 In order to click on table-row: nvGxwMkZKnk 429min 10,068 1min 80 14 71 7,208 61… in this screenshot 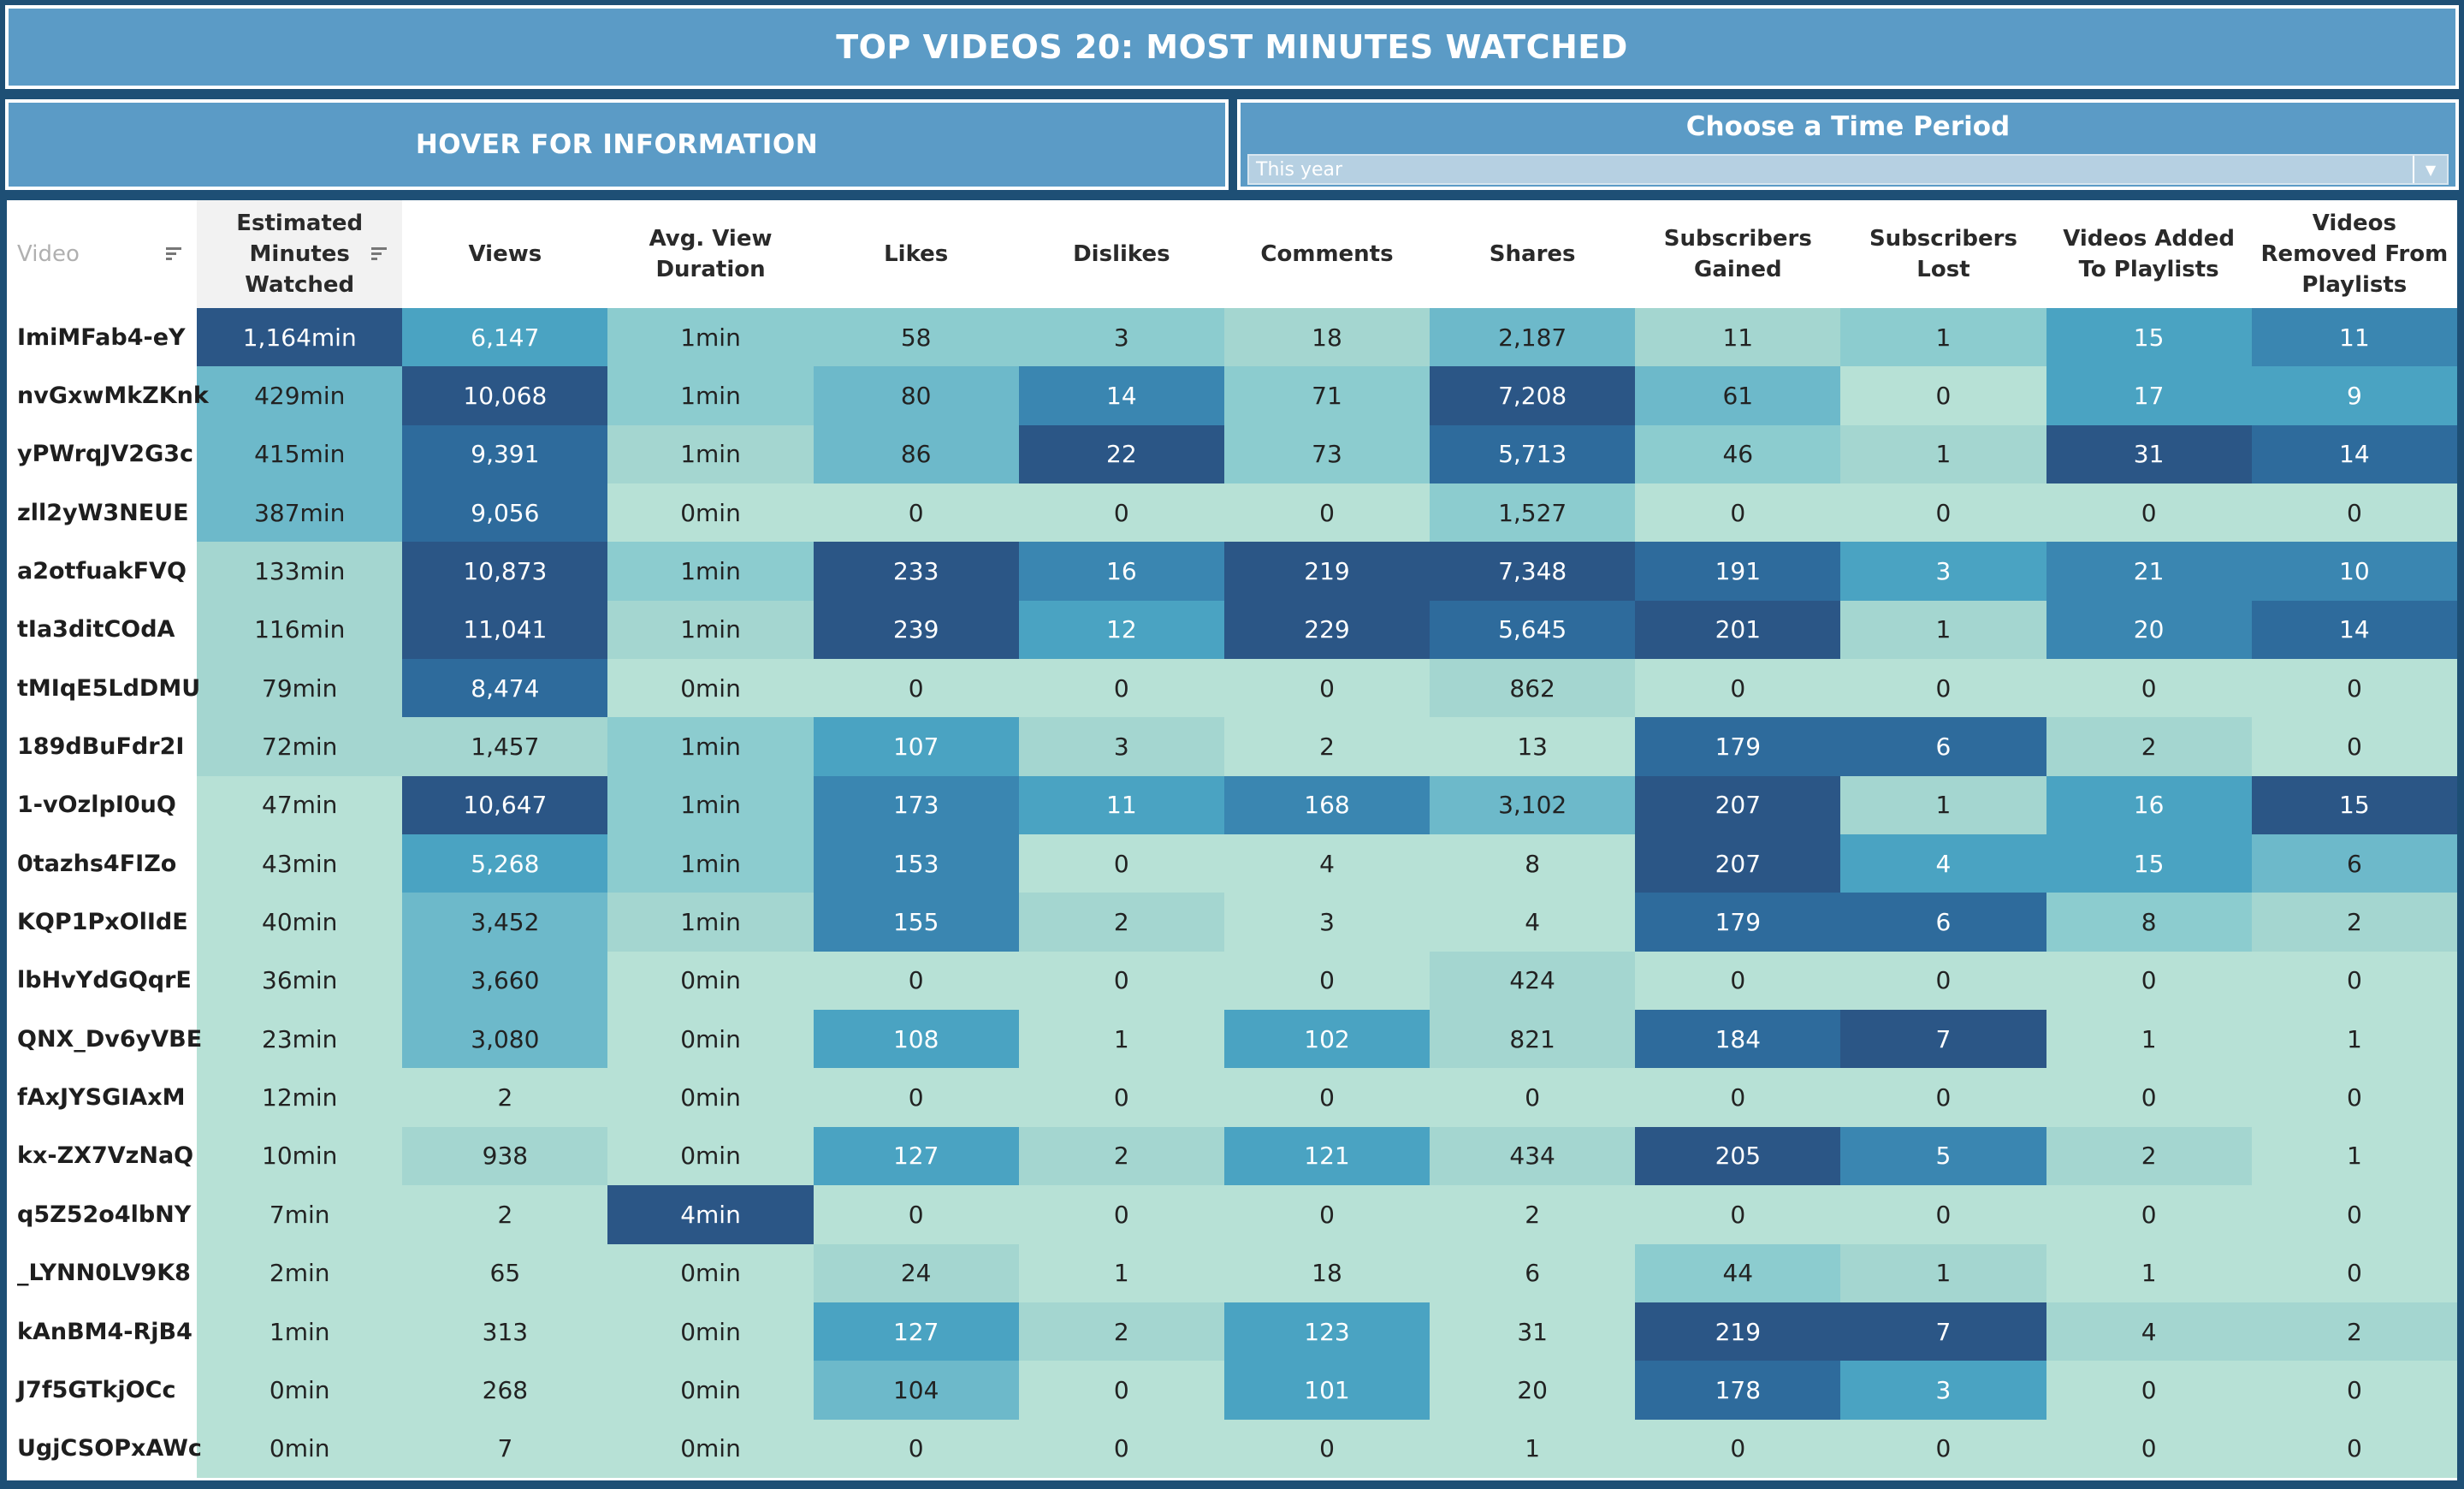, I will do `click(1232, 396)`.